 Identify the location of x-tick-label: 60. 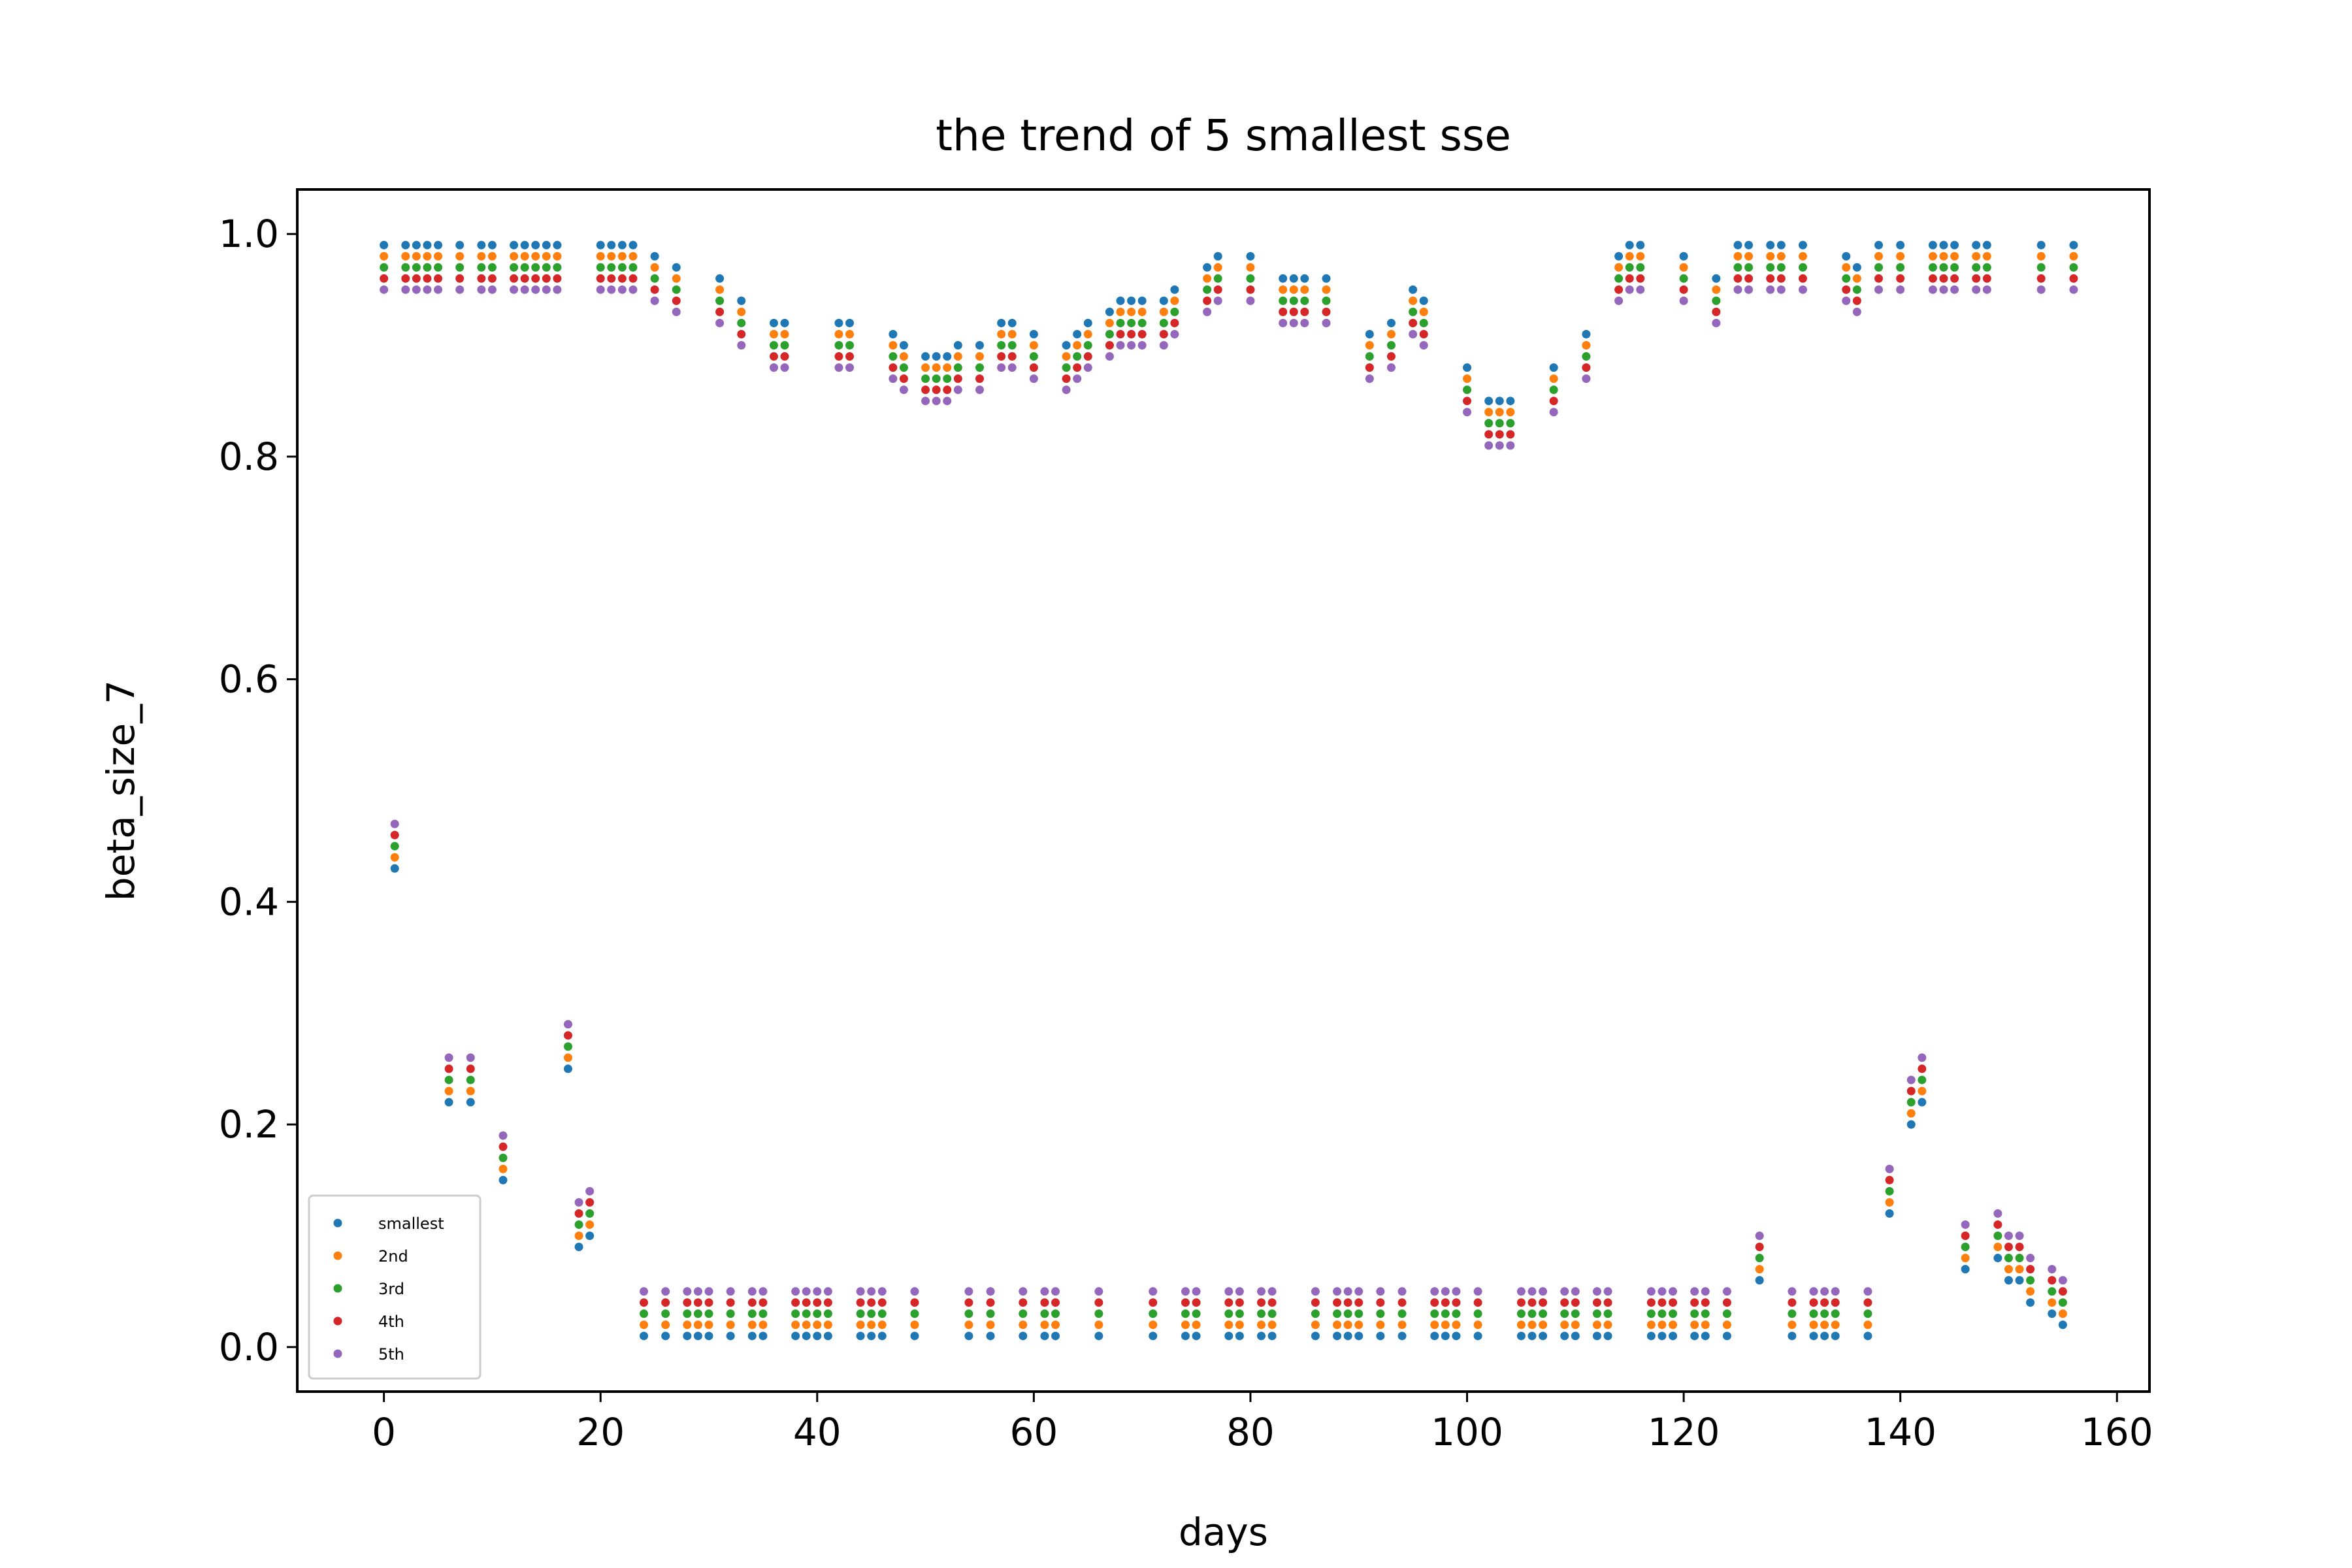
(1033, 1432).